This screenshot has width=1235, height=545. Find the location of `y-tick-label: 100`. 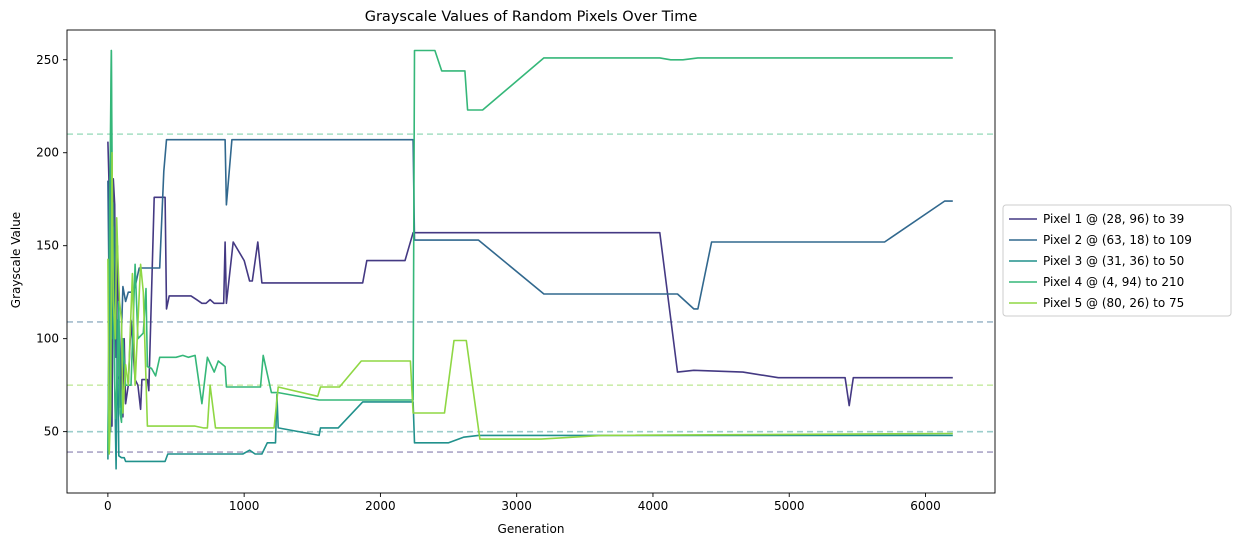

y-tick-label: 100 is located at coordinates (47, 339).